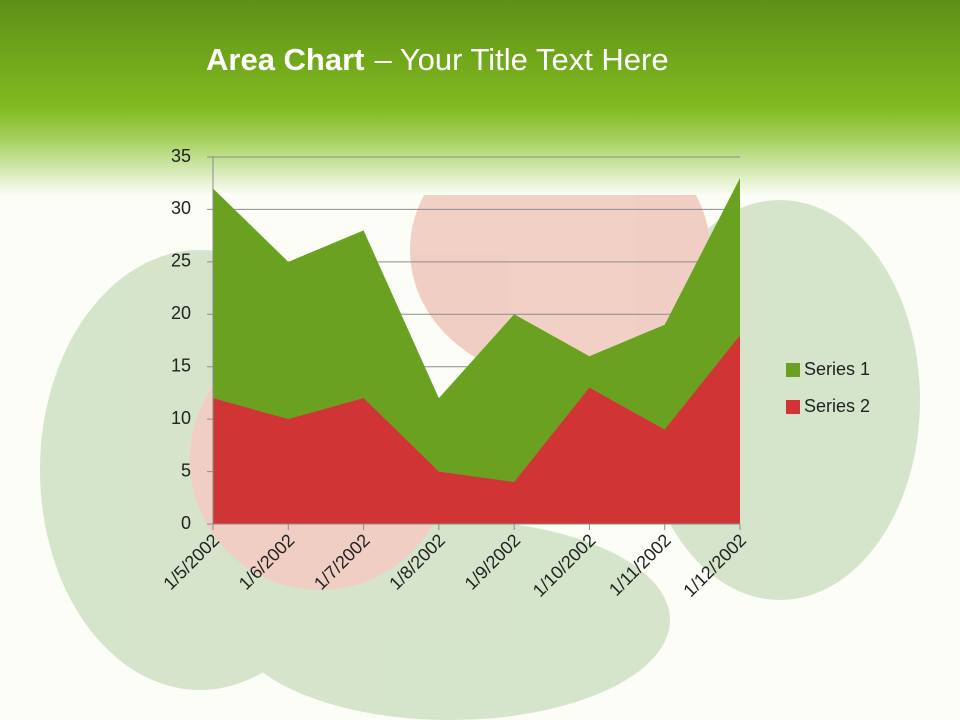  Describe the element at coordinates (181, 208) in the screenshot. I see `y-tick-label: 30` at that location.